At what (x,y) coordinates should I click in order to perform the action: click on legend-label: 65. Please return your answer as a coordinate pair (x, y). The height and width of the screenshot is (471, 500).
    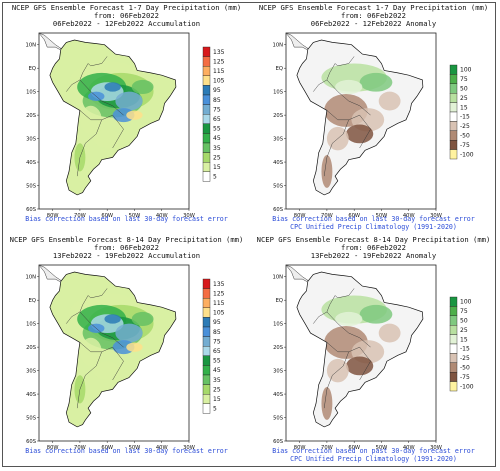
    Looking at the image, I should click on (217, 351).